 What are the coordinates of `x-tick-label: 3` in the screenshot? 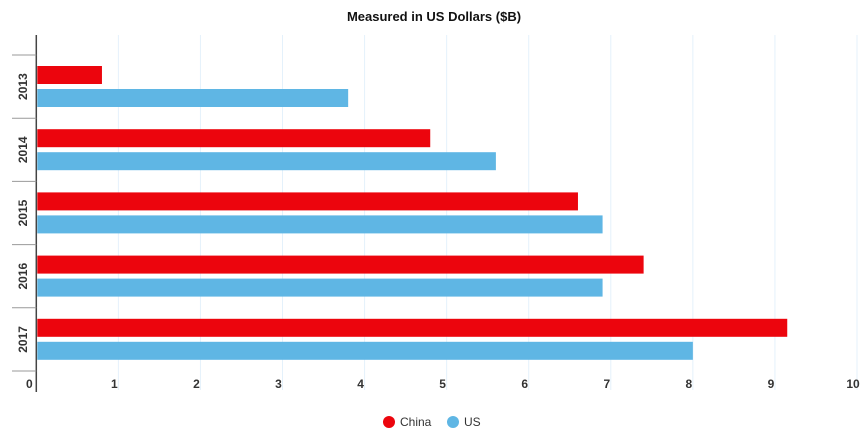 It's located at (278, 384).